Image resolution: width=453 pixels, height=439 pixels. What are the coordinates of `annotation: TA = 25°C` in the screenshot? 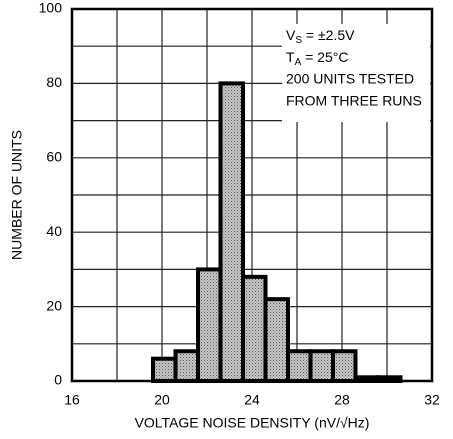 It's located at (317, 58).